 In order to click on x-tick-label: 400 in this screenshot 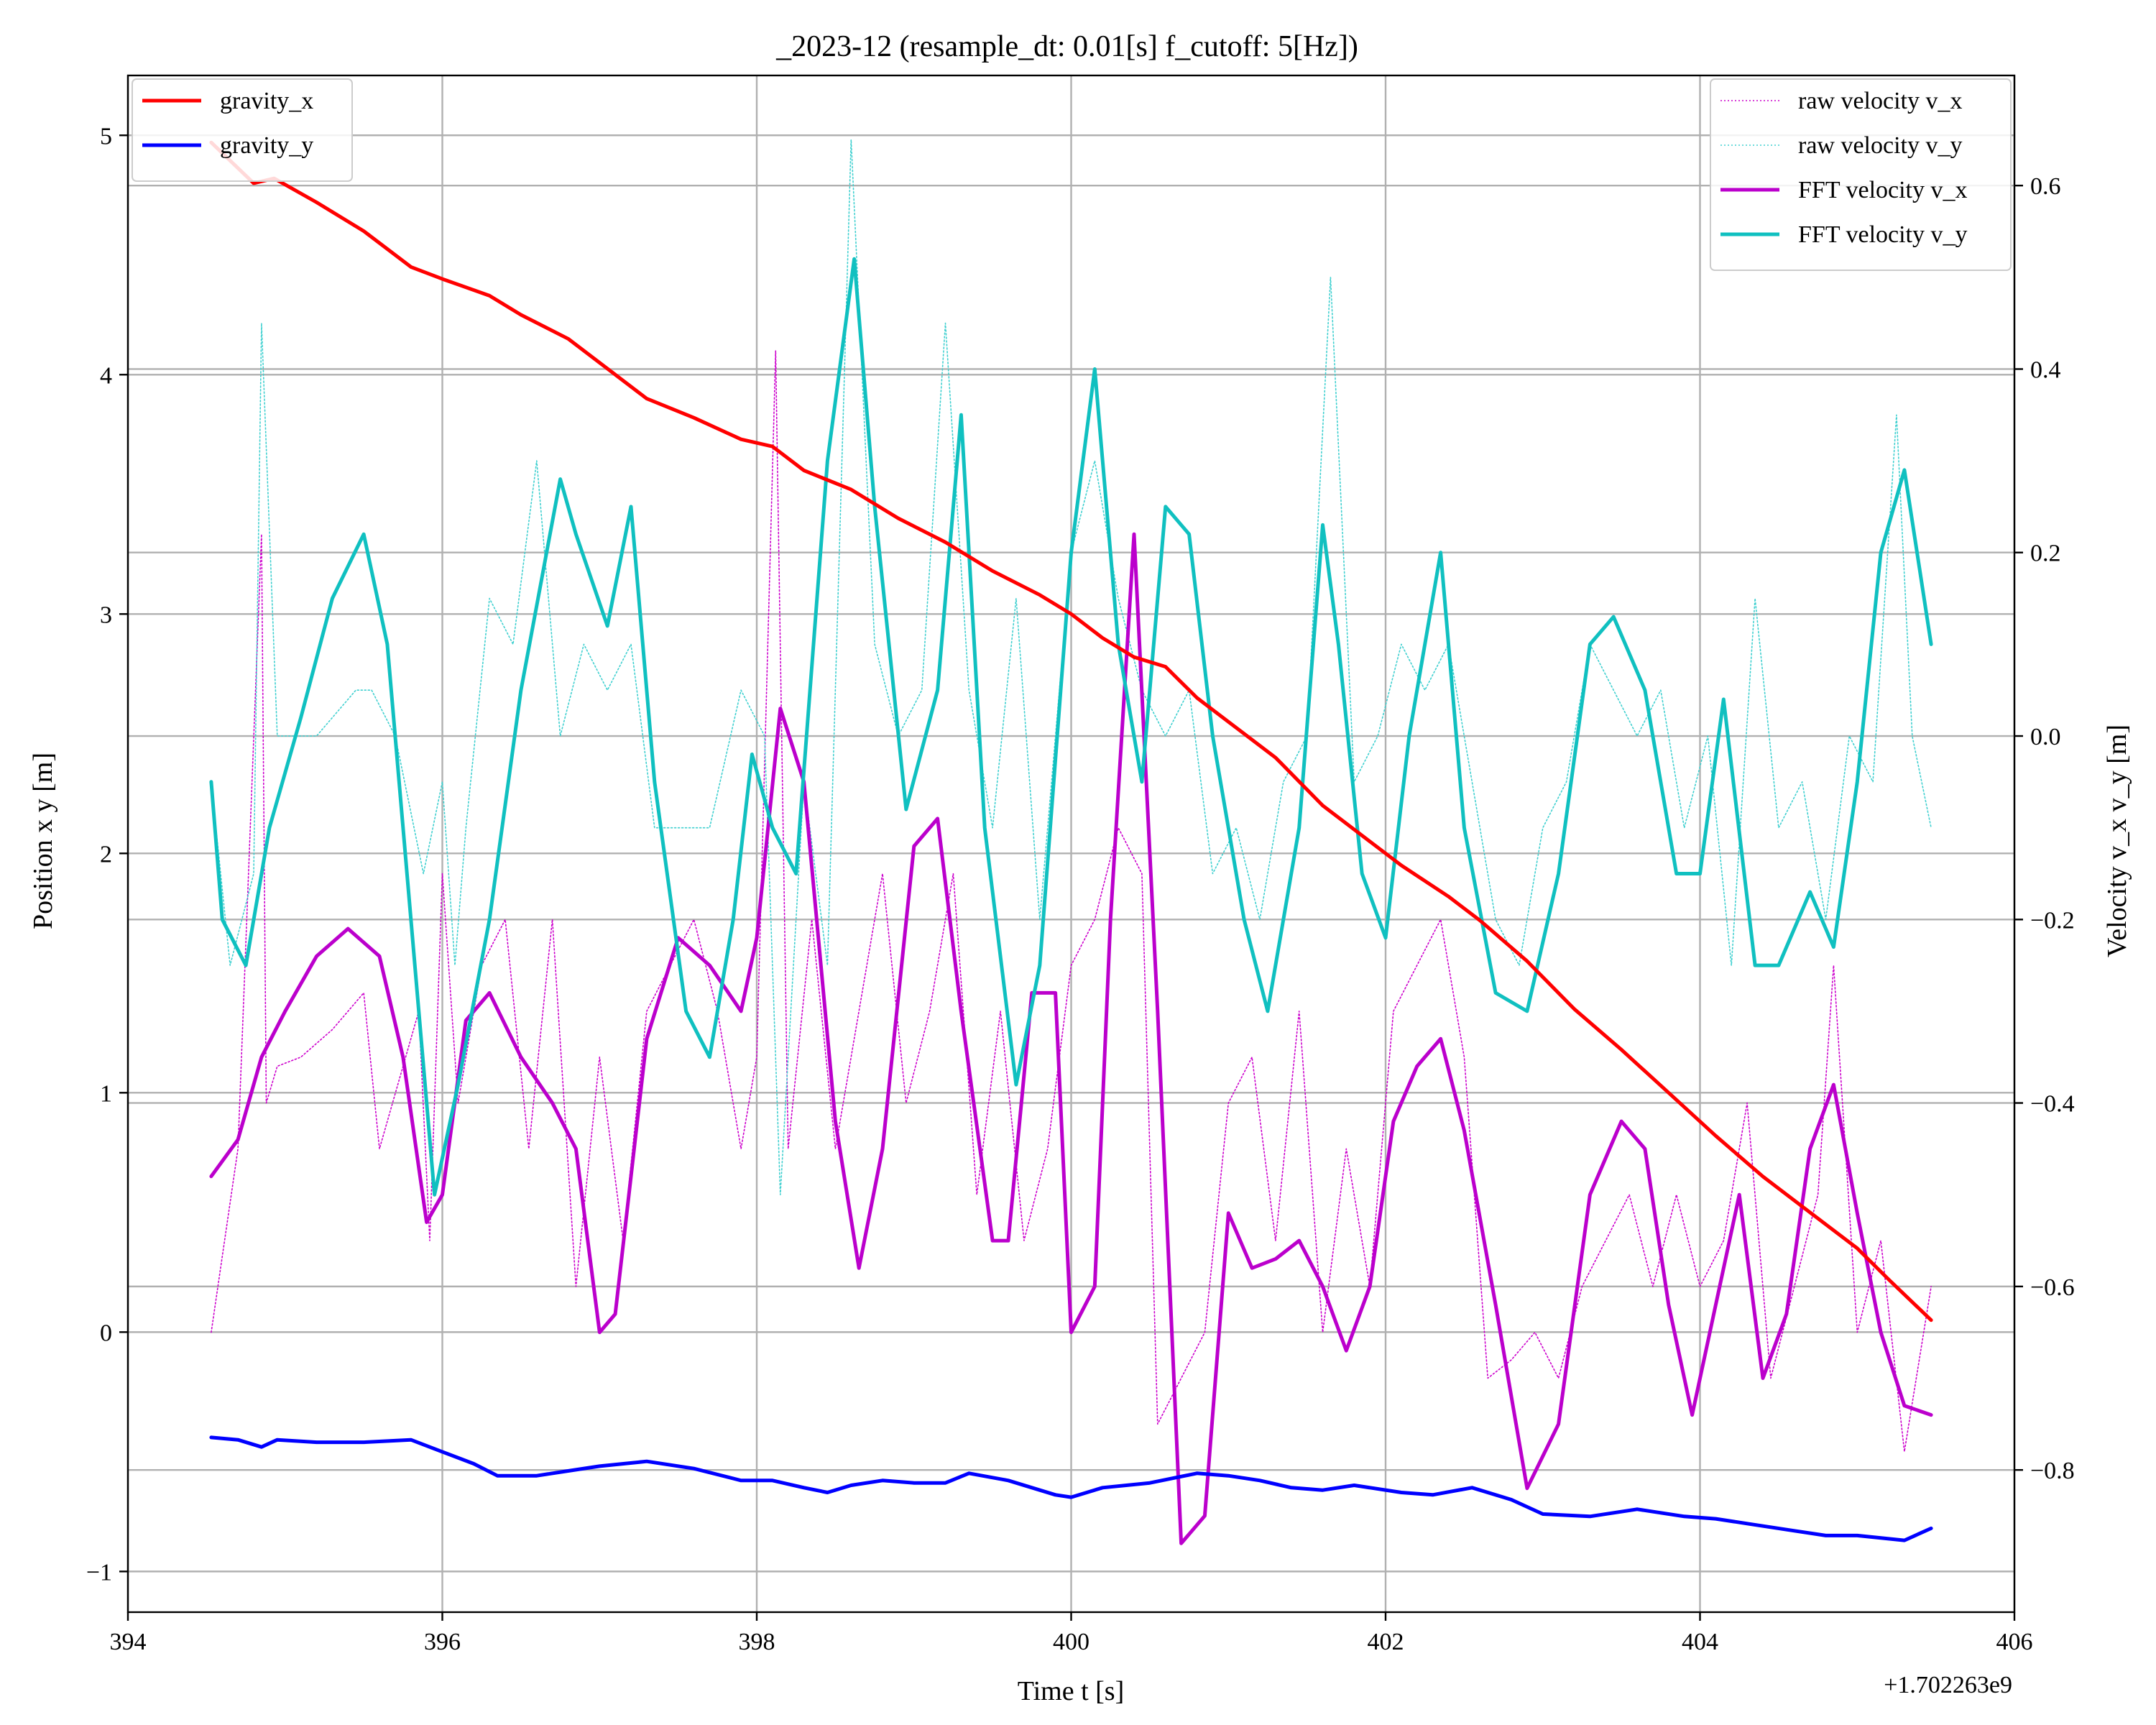, I will do `click(1071, 1642)`.